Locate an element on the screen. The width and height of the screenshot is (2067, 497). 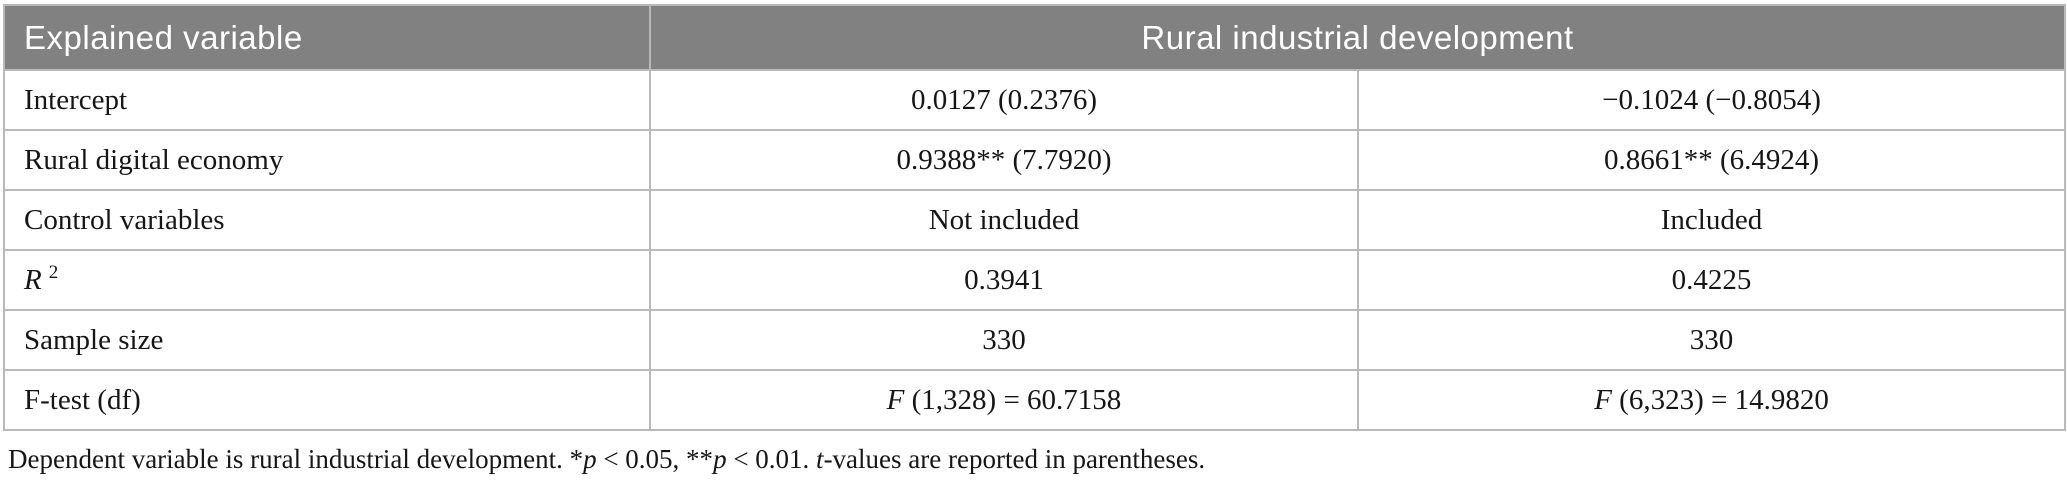
row-r-squared-model2-value: 0.4225 is located at coordinates (1711, 280).